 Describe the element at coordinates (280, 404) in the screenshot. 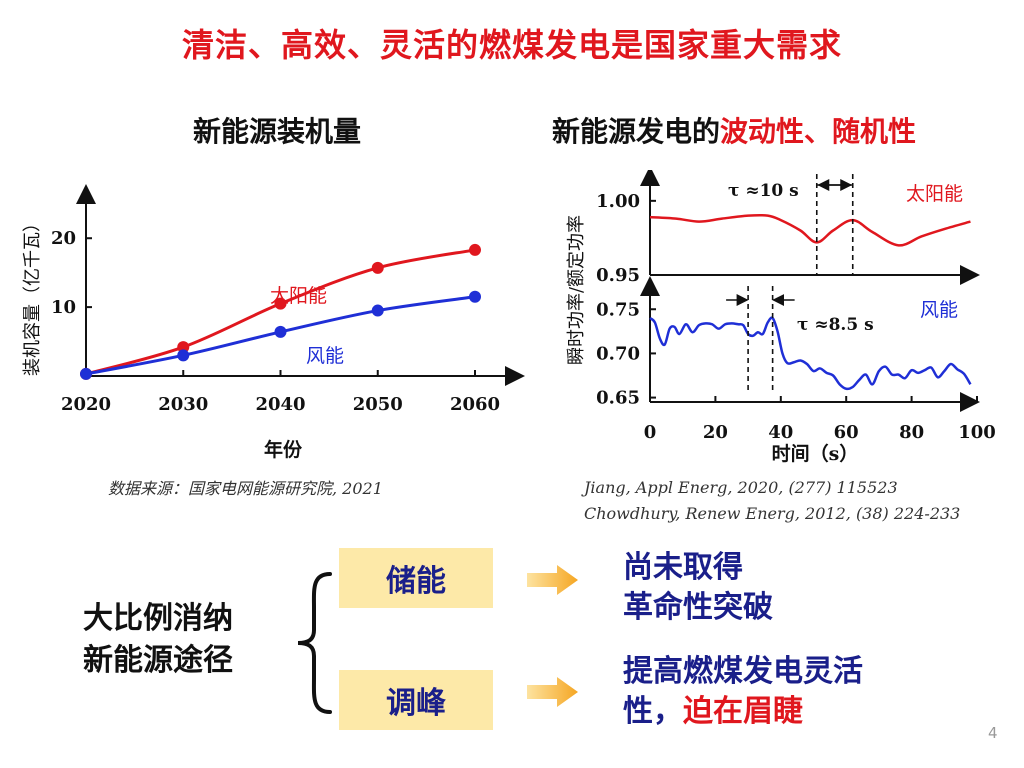

I see `x-tick-label: 2040` at that location.